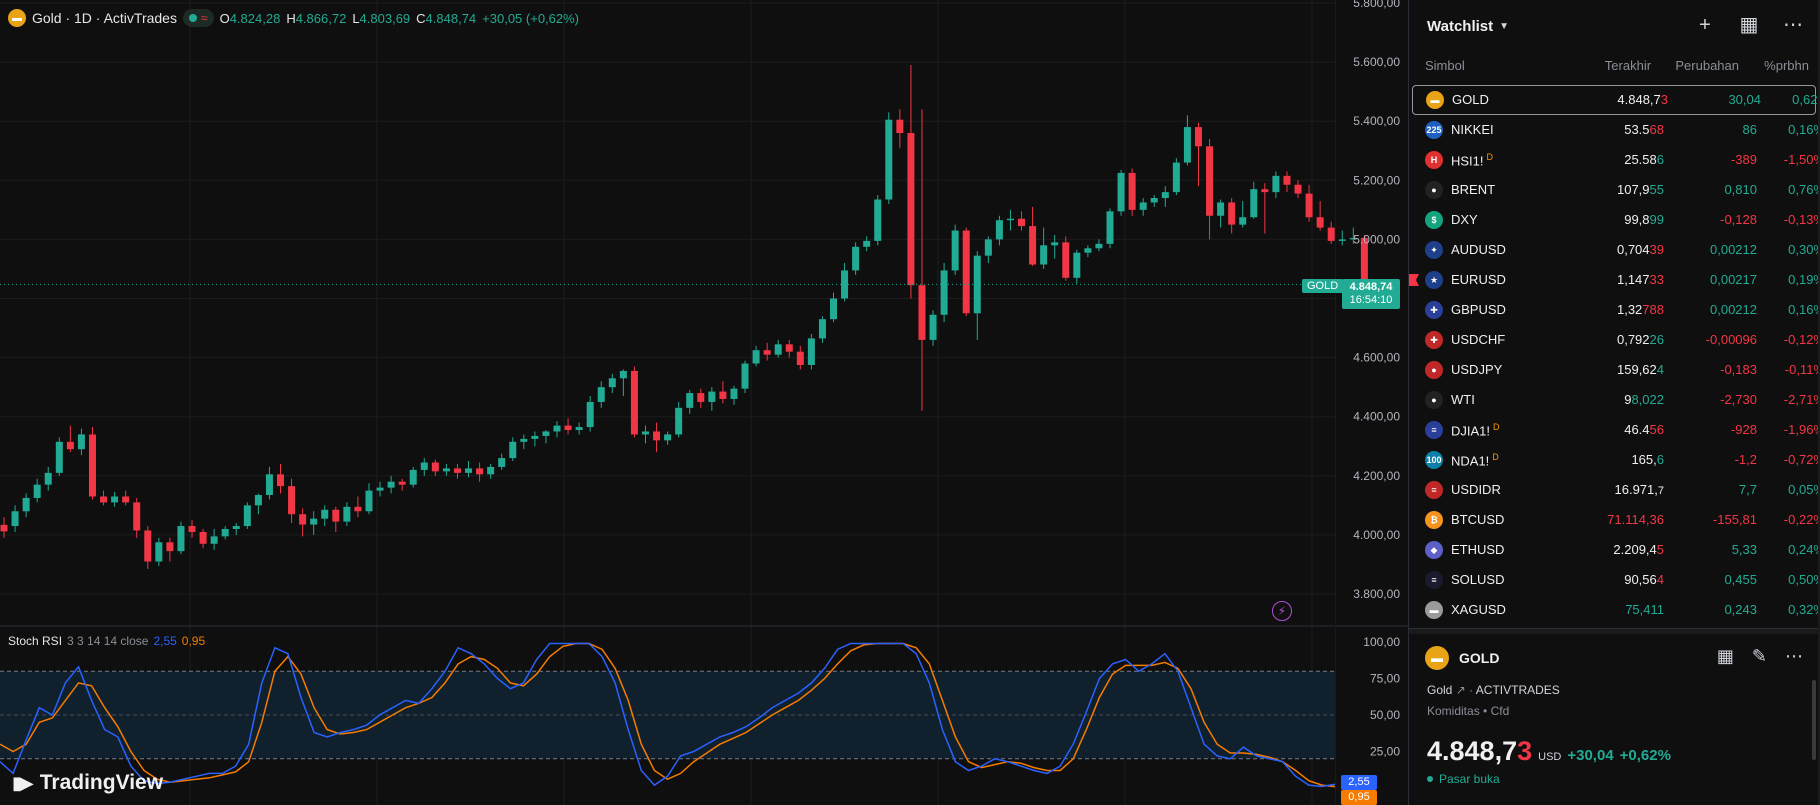  What do you see at coordinates (1814, 720) in the screenshot?
I see `detail-scrollbar` at bounding box center [1814, 720].